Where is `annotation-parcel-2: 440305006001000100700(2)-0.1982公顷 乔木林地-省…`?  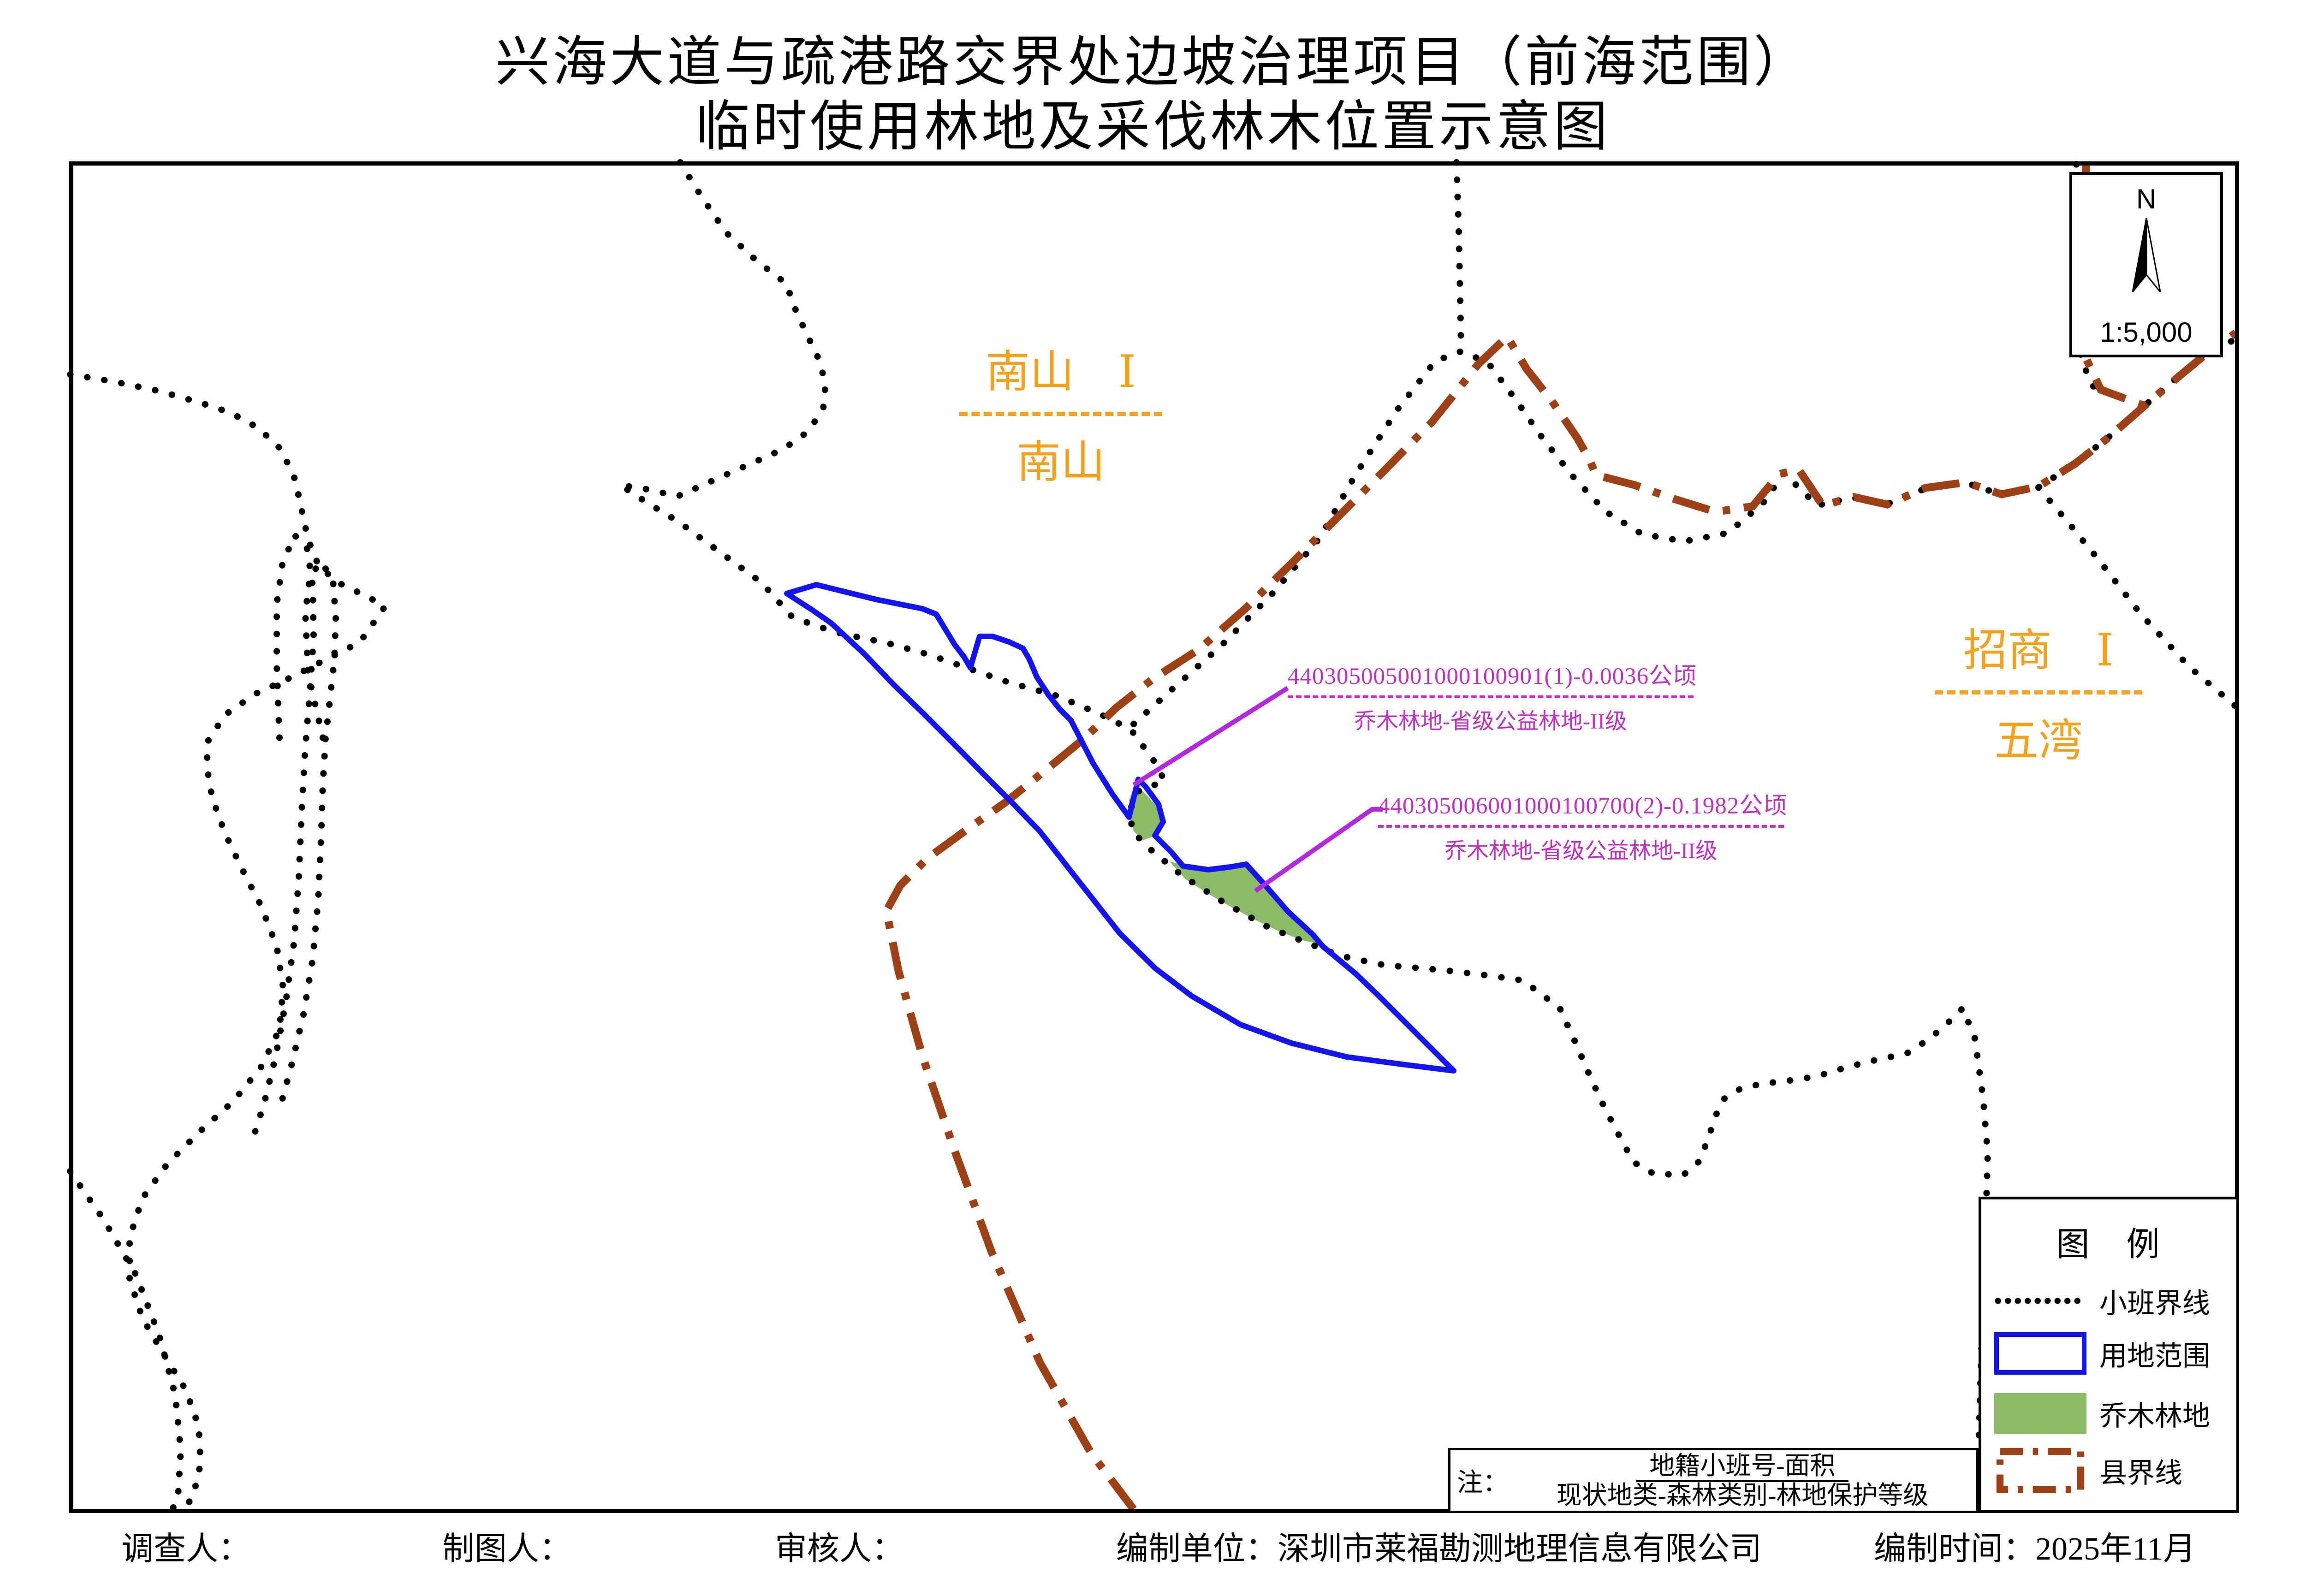
annotation-parcel-2: 440305006001000100700(2)-0.1982公顷 乔木林地-省… is located at coordinates (1582, 826).